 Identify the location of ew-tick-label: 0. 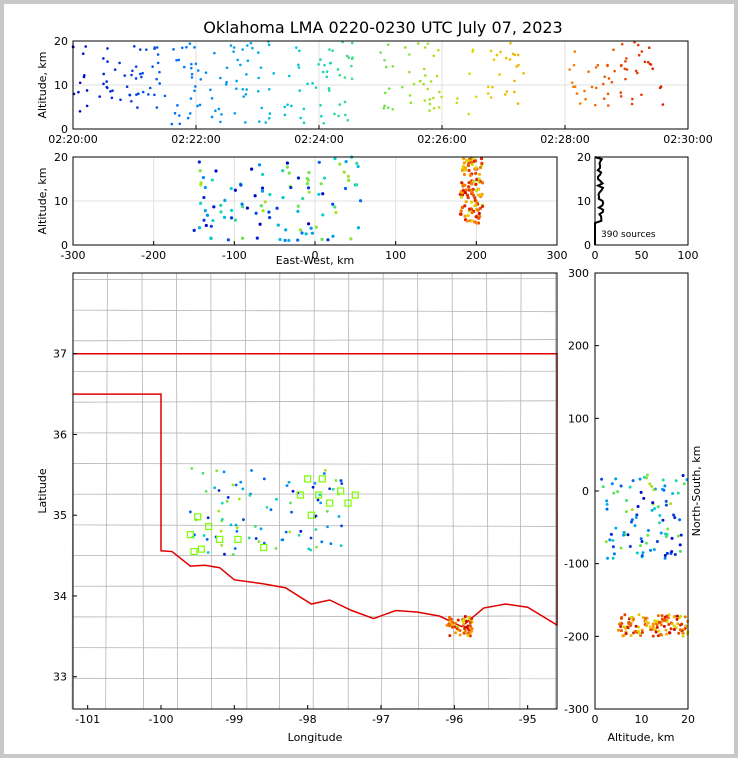
(315, 255).